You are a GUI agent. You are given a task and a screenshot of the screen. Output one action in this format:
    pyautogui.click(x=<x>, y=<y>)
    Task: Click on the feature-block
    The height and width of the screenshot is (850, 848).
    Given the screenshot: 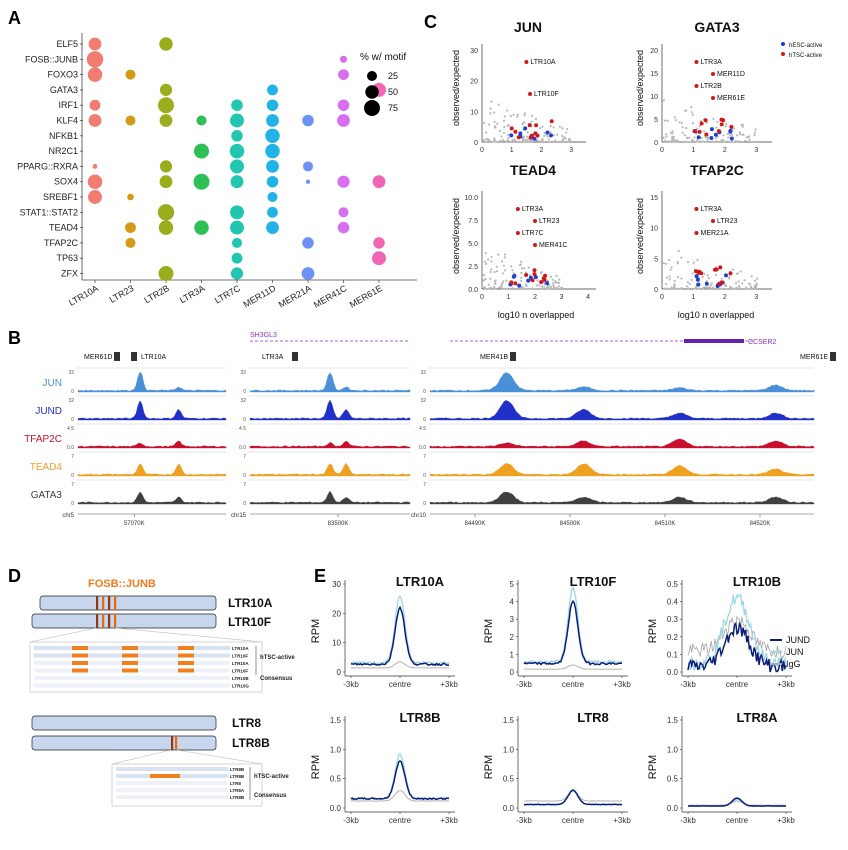 What is the action you would take?
    pyautogui.click(x=833, y=356)
    